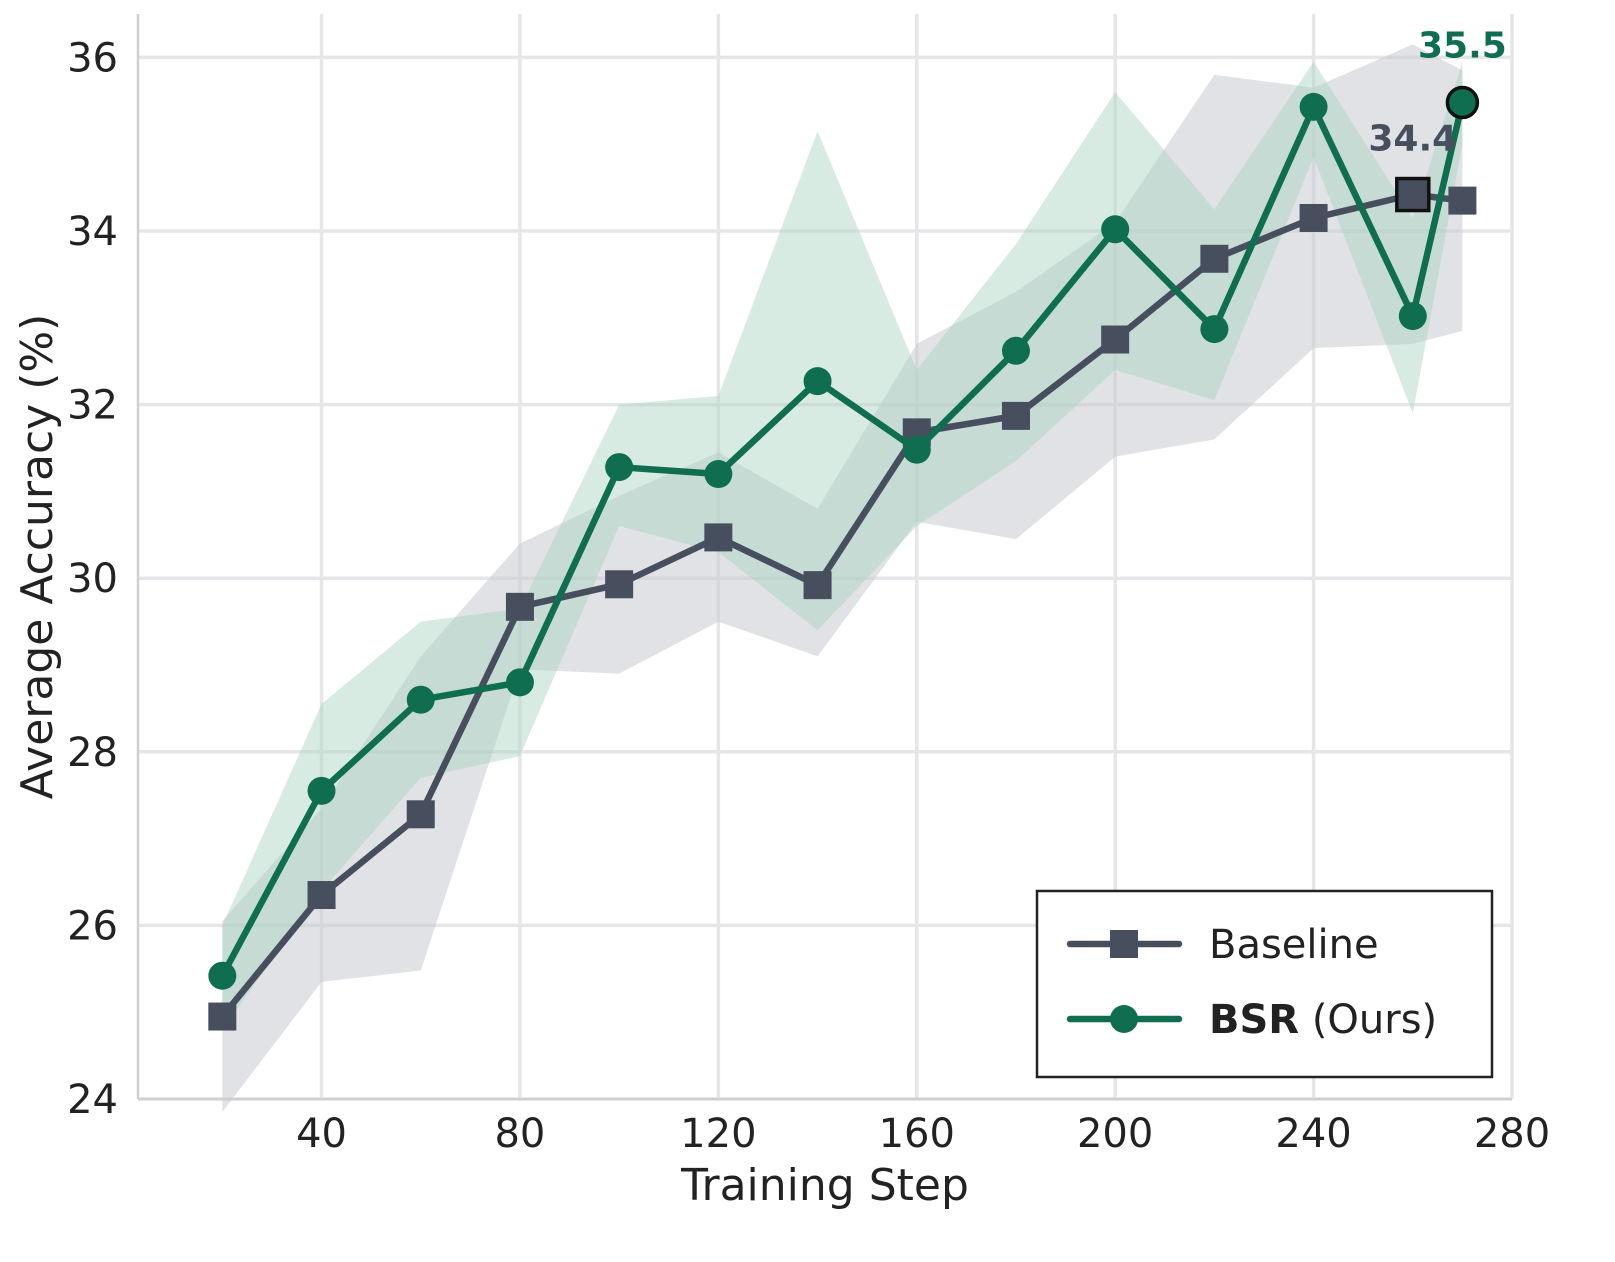 The height and width of the screenshot is (1262, 1615). Describe the element at coordinates (917, 1134) in the screenshot. I see `x-tick-label: 160` at that location.